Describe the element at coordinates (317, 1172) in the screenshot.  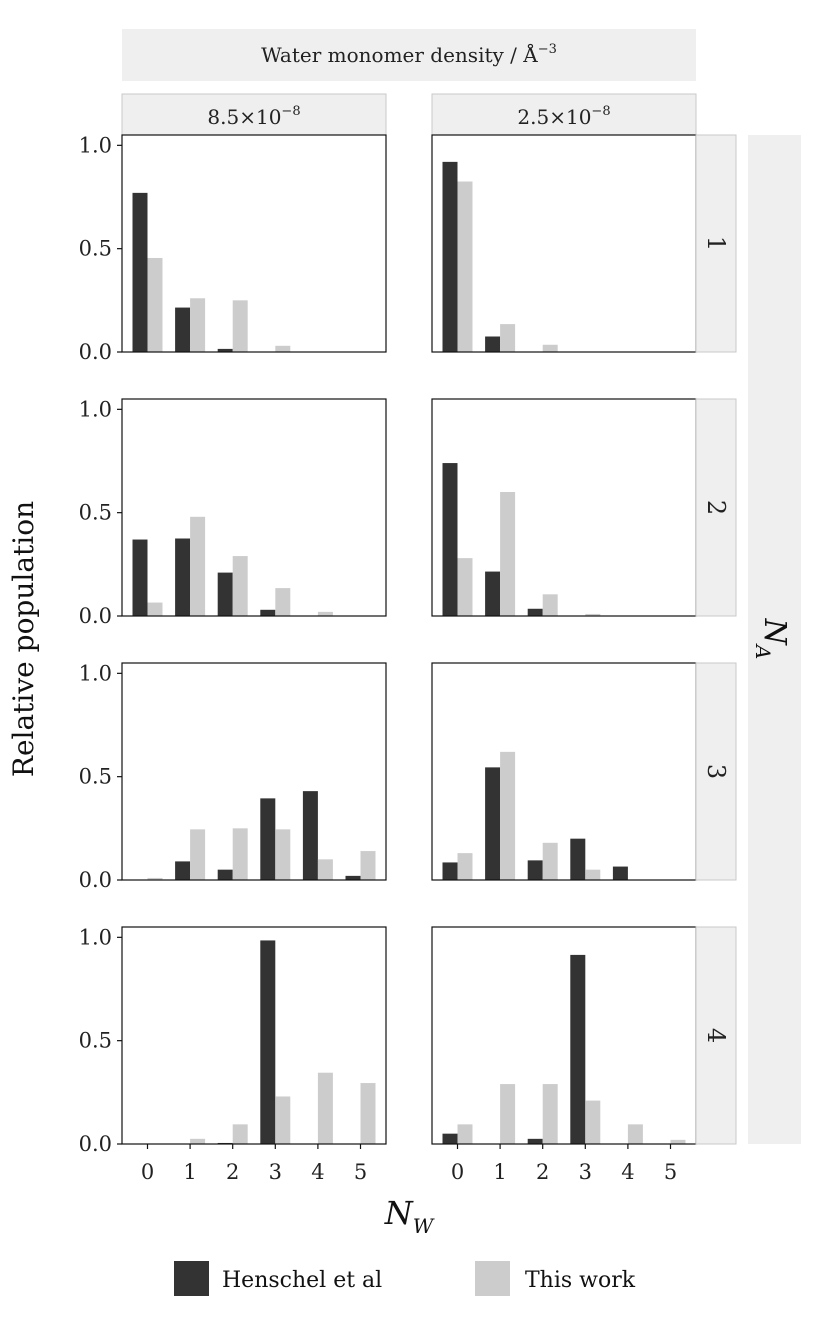
I see `x-tick-label: 4` at that location.